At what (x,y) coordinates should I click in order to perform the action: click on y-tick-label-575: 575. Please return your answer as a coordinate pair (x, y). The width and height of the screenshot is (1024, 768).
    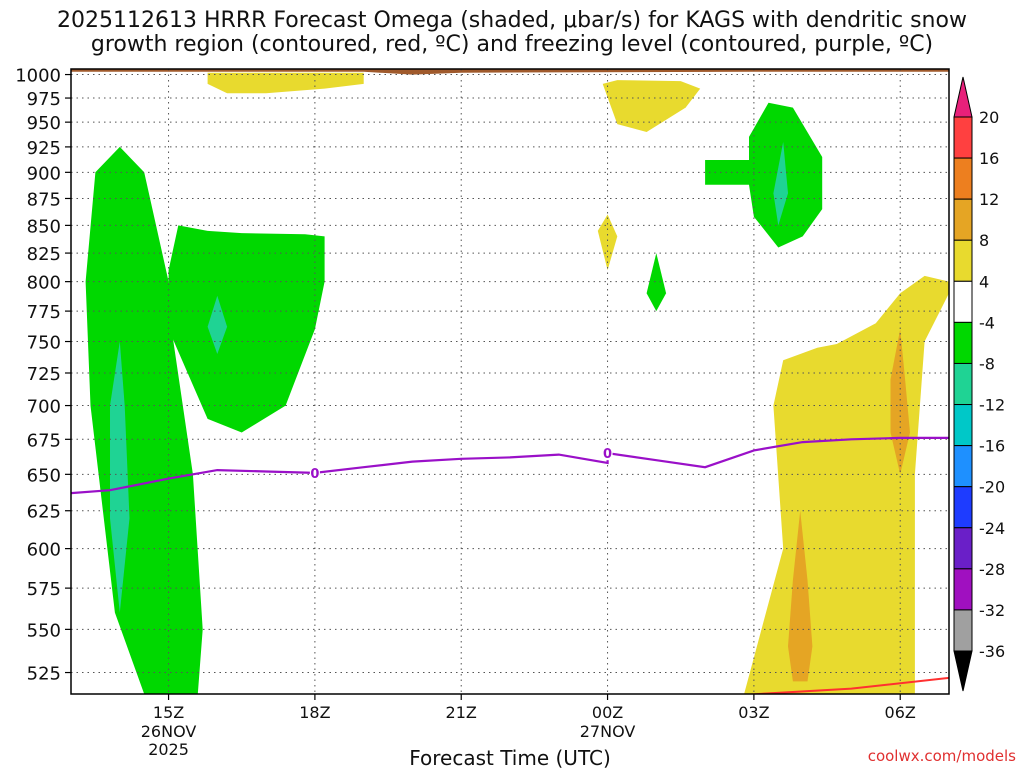
    Looking at the image, I should click on (44, 589).